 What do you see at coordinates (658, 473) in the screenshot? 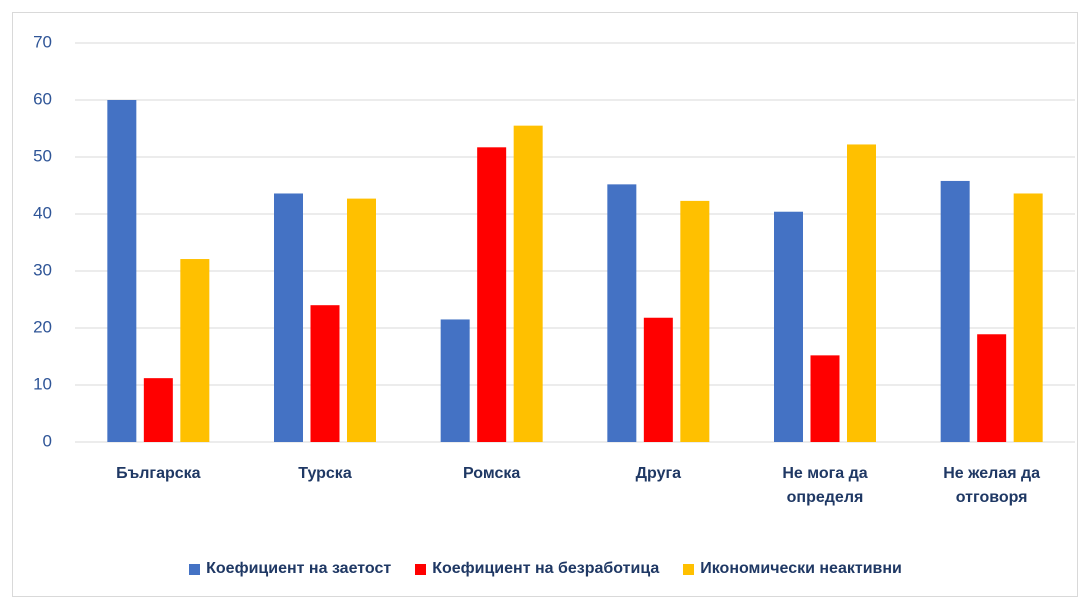
I see `x-tick-label: Друга` at bounding box center [658, 473].